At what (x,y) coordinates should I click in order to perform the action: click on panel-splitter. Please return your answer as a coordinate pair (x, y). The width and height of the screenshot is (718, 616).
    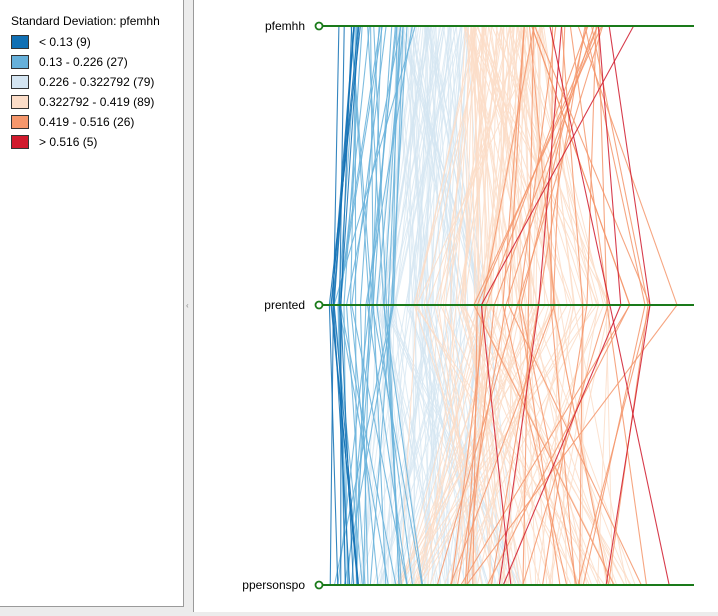
    Looking at the image, I should click on (188, 308).